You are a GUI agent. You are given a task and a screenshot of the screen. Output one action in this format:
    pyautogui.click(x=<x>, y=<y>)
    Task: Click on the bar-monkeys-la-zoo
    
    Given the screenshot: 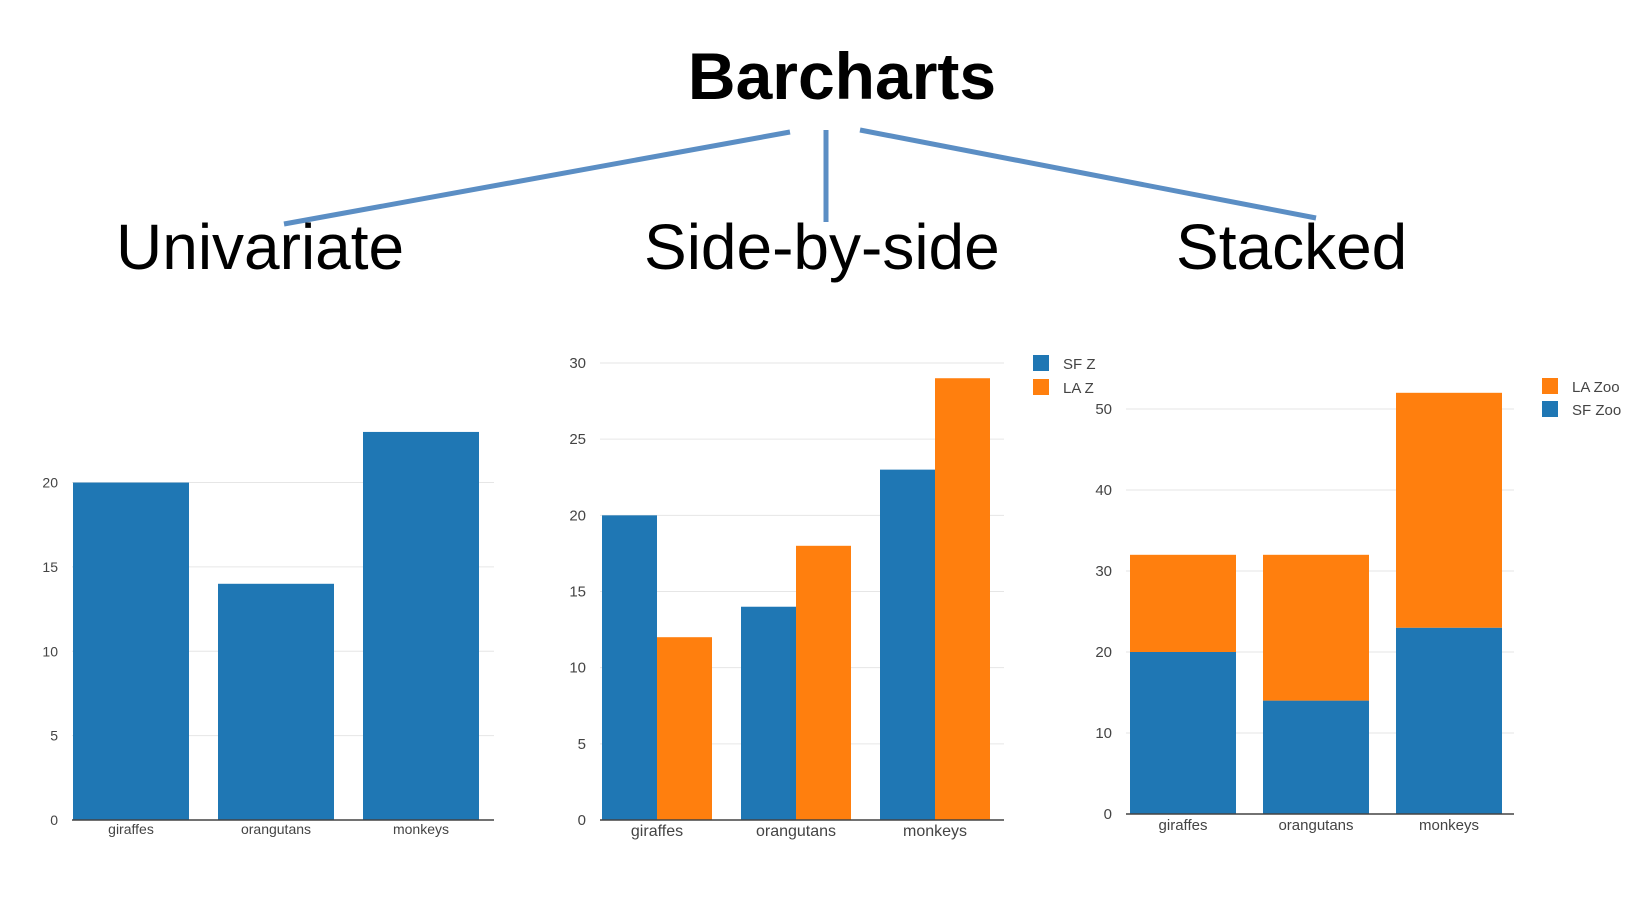 What is the action you would take?
    pyautogui.click(x=1449, y=510)
    